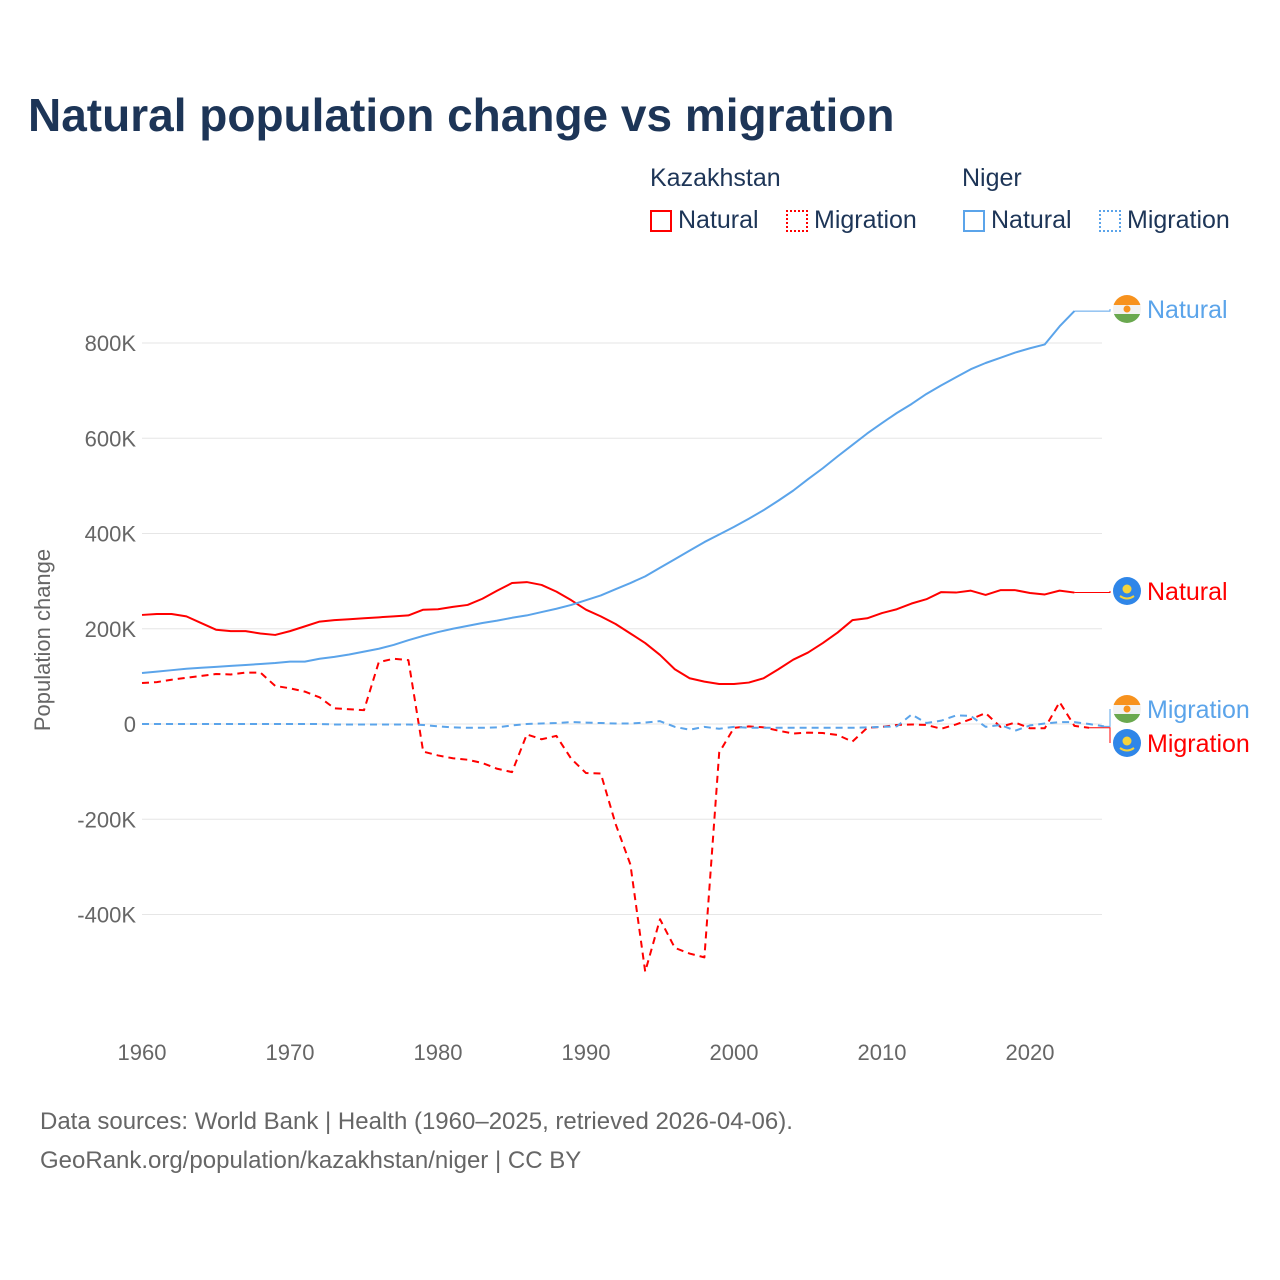  What do you see at coordinates (290, 1052) in the screenshot?
I see `x-tick-label: 1970` at bounding box center [290, 1052].